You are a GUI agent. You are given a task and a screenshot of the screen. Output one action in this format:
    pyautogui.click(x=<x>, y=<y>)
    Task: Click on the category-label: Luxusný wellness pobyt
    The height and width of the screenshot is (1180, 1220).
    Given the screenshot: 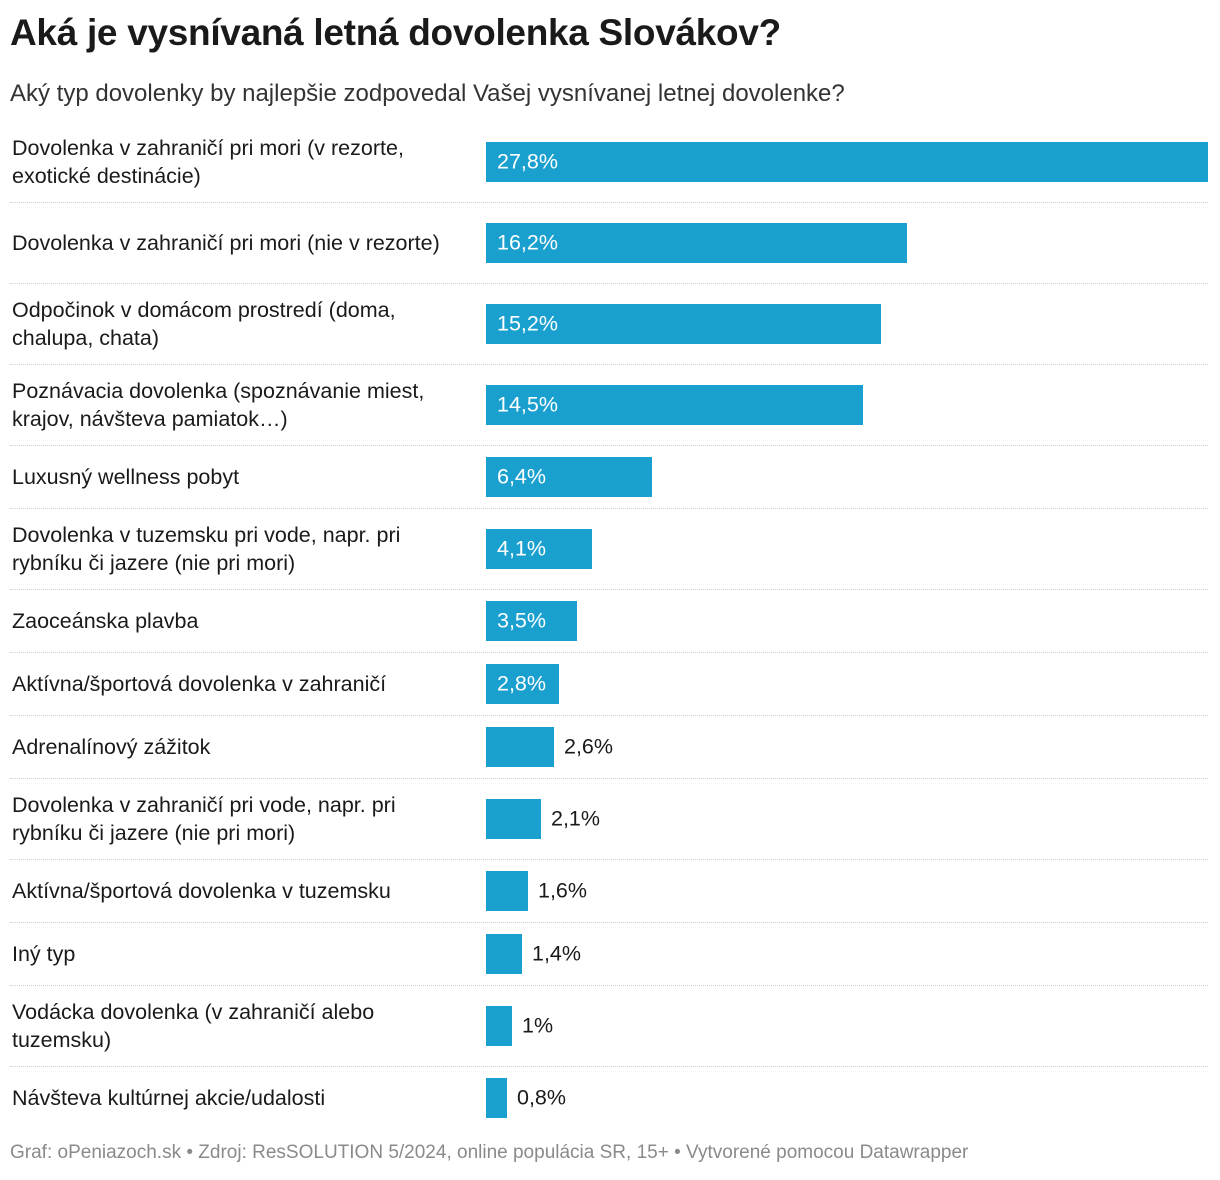 What is the action you would take?
    pyautogui.click(x=126, y=477)
    